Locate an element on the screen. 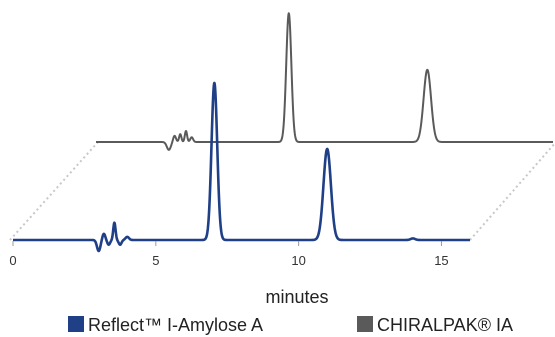 This screenshot has height=337, width=555. x-tick-label-5: 5 is located at coordinates (155, 260).